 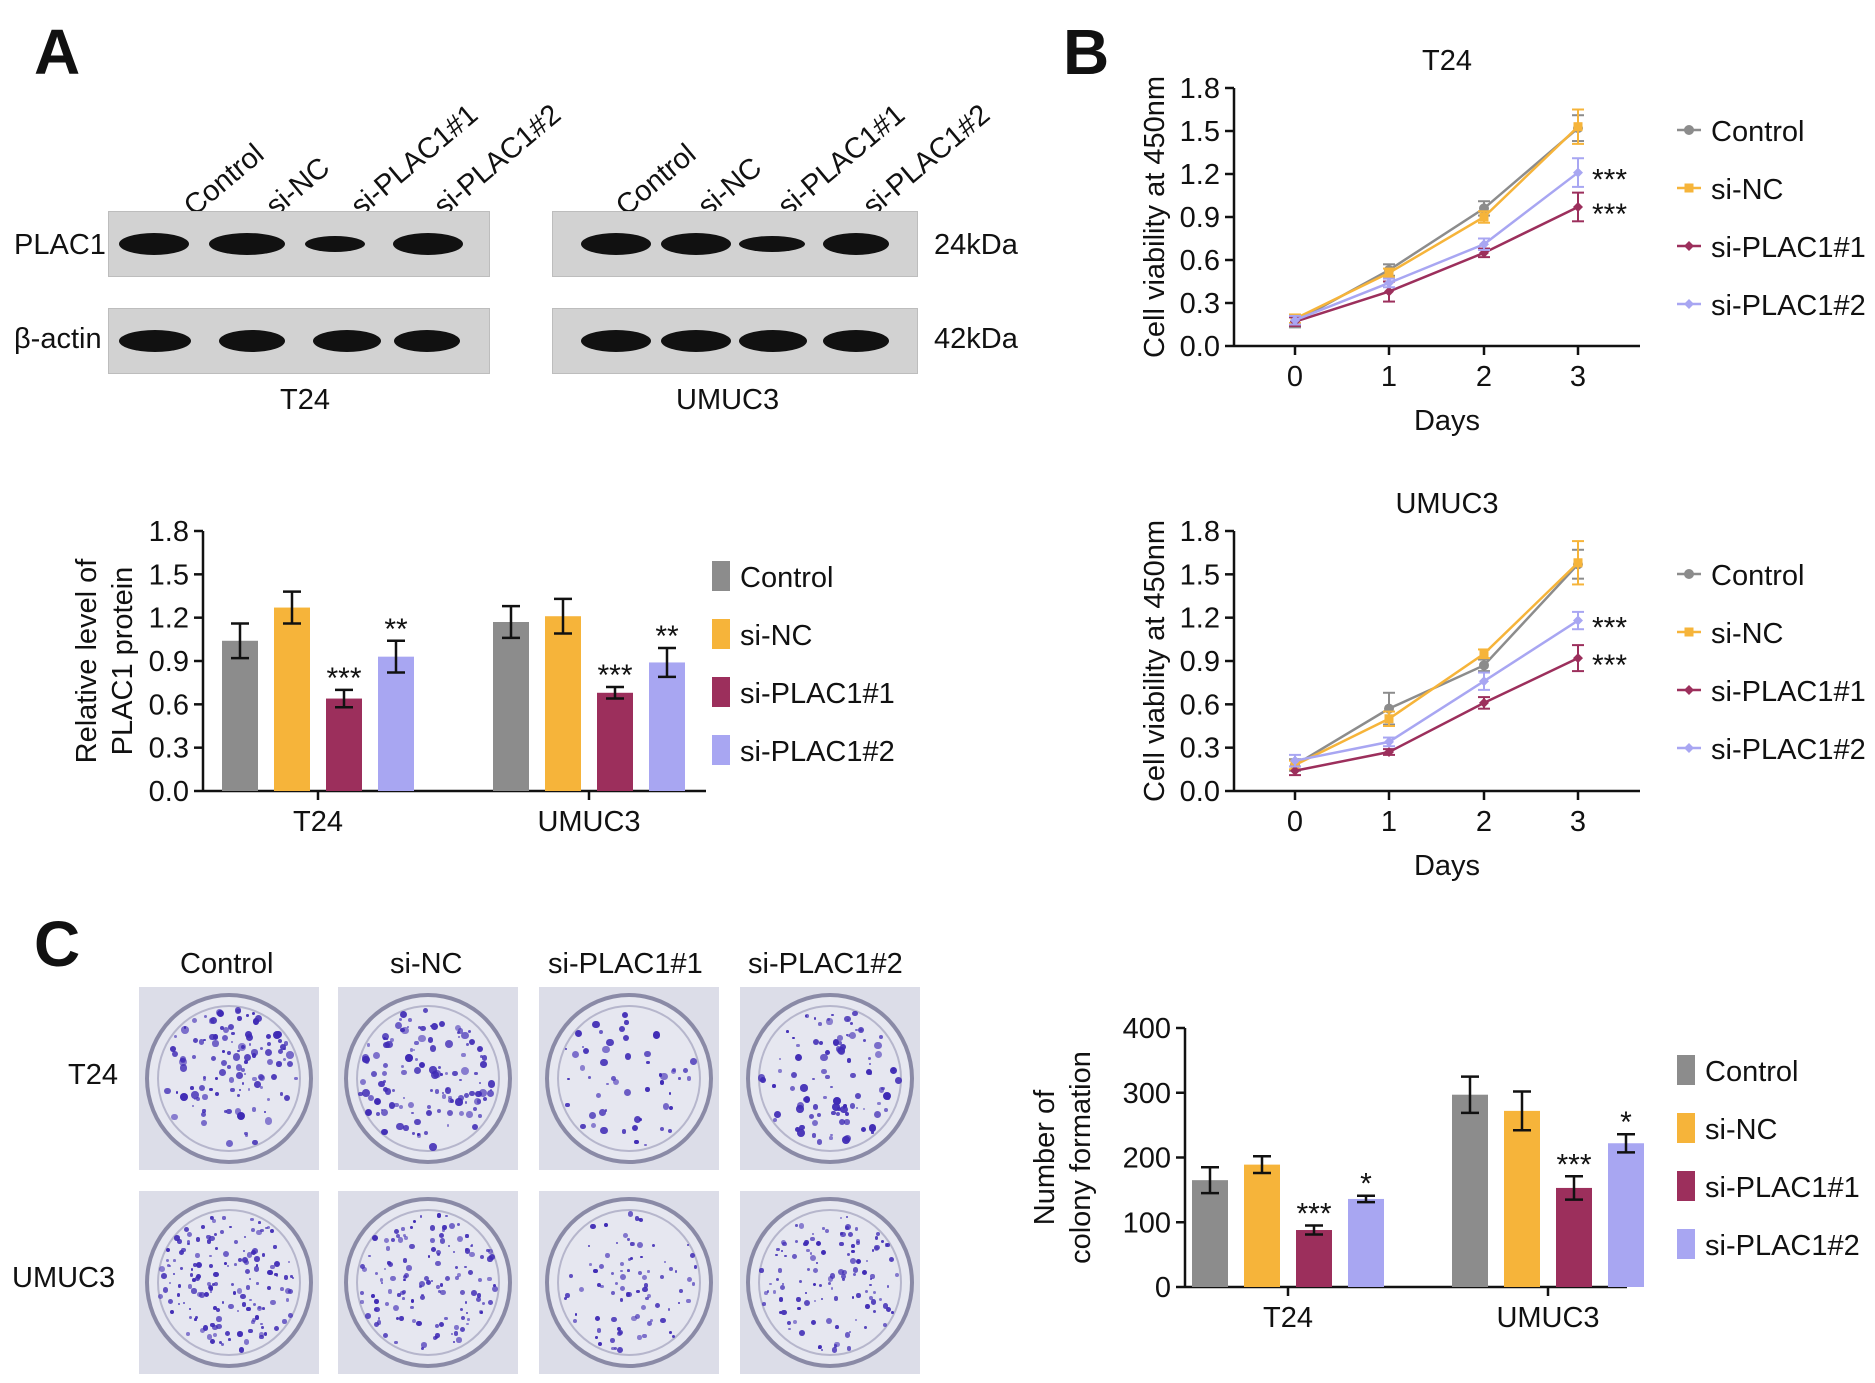 What do you see at coordinates (344, 744) in the screenshot?
I see `a-bar-bar-si-plac1-1-t24` at bounding box center [344, 744].